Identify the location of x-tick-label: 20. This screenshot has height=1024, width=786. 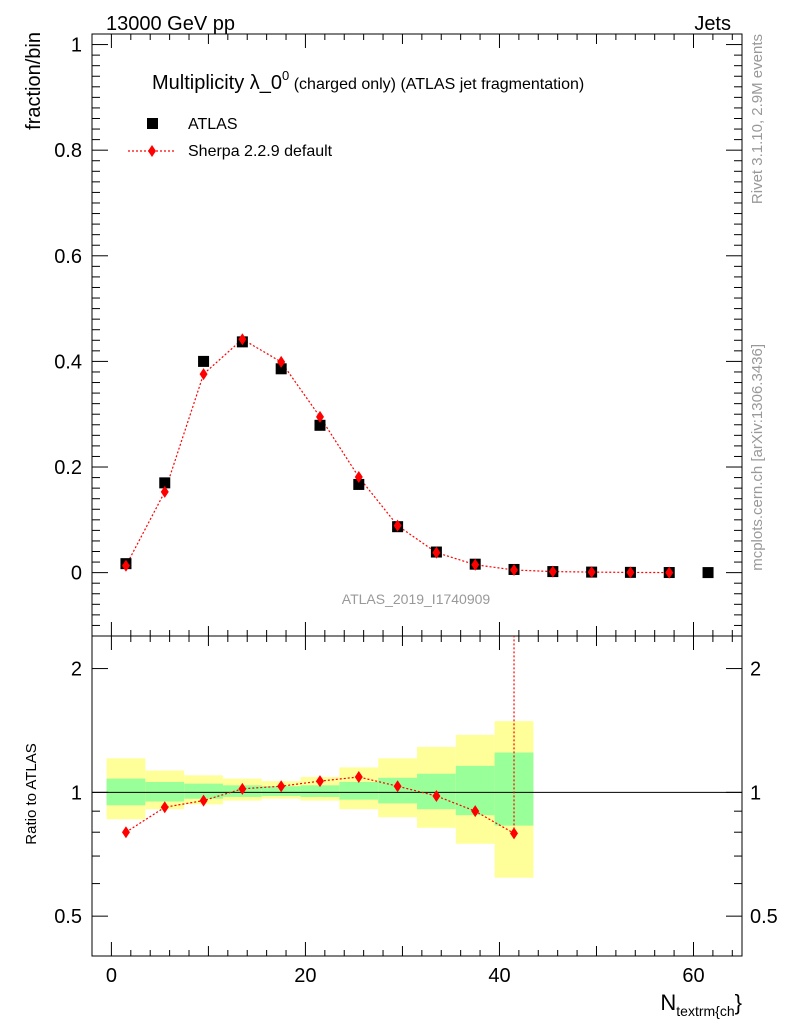
(305, 976).